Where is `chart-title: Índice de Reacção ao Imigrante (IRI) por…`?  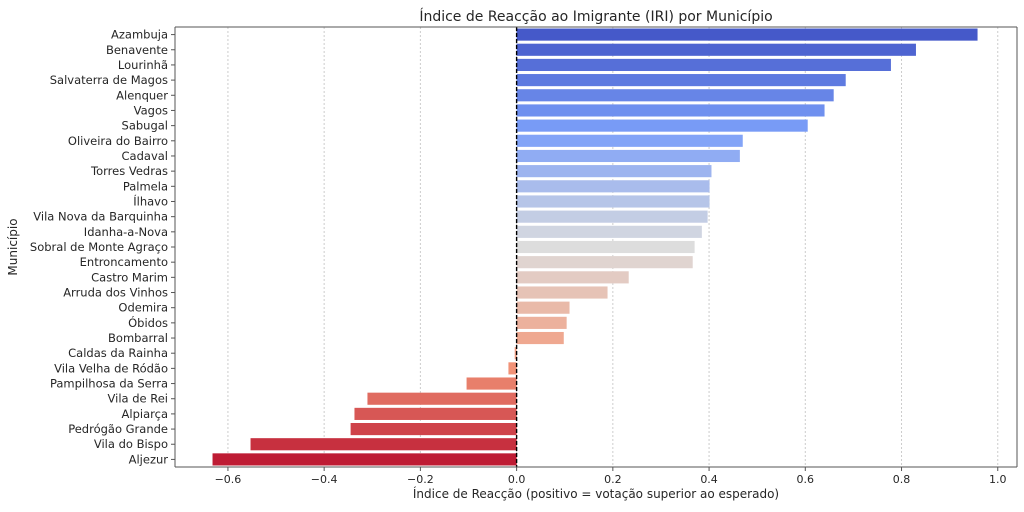
chart-title: Índice de Reacção ao Imigrante (IRI) por… is located at coordinates (595, 16).